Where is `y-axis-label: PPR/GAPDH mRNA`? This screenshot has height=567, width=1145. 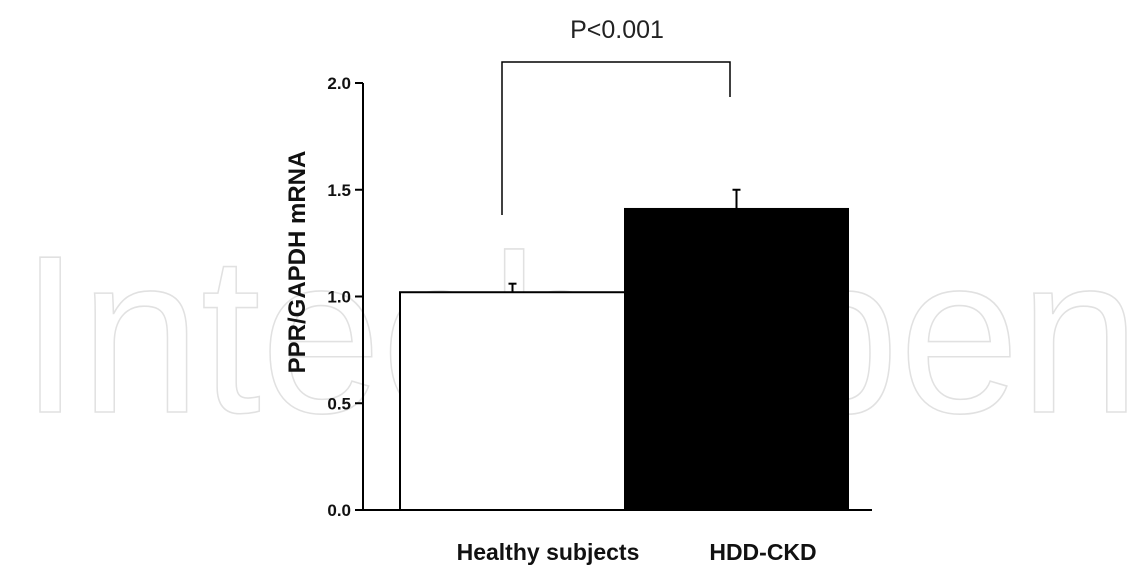
y-axis-label: PPR/GAPDH mRNA is located at coordinates (297, 262).